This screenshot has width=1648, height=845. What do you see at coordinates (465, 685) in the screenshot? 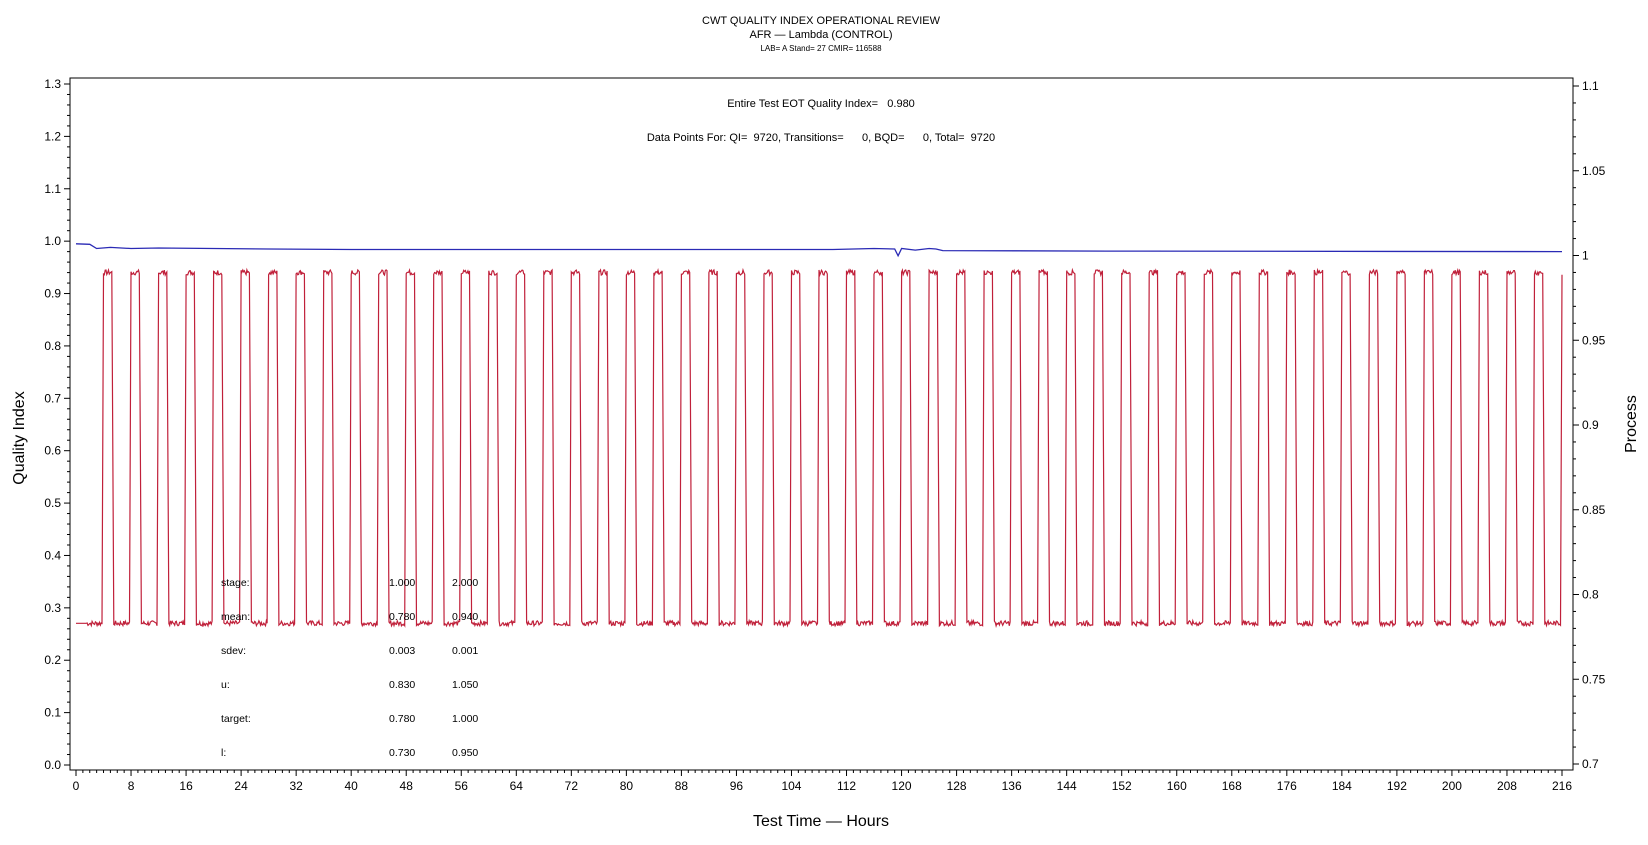
I see `stats-stage2-value: 1.050` at bounding box center [465, 685].